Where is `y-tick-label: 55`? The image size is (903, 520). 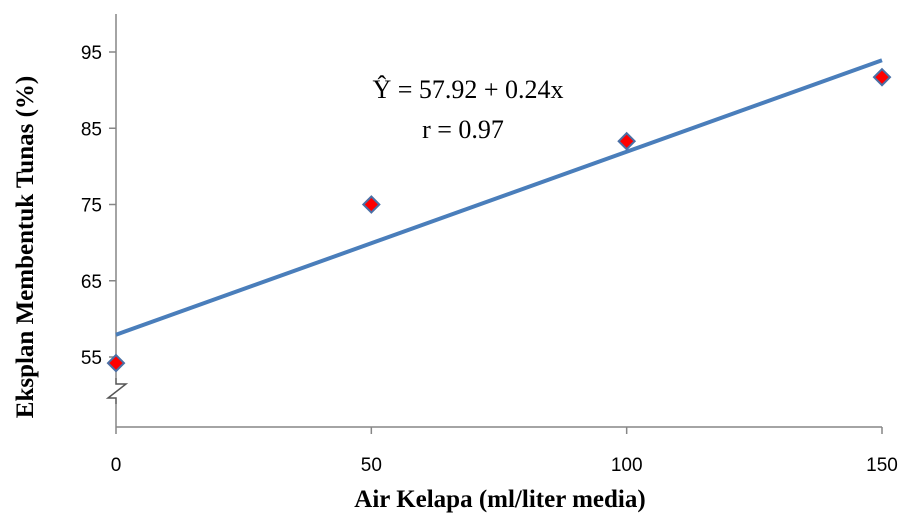 y-tick-label: 55 is located at coordinates (91, 358).